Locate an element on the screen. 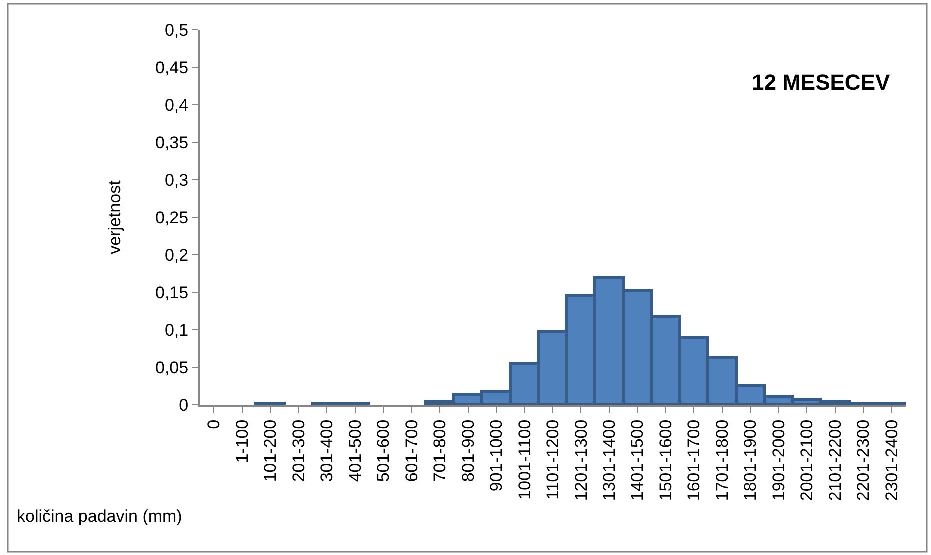 This screenshot has width=931, height=555. x-tick-label: 201-300 is located at coordinates (298, 451).